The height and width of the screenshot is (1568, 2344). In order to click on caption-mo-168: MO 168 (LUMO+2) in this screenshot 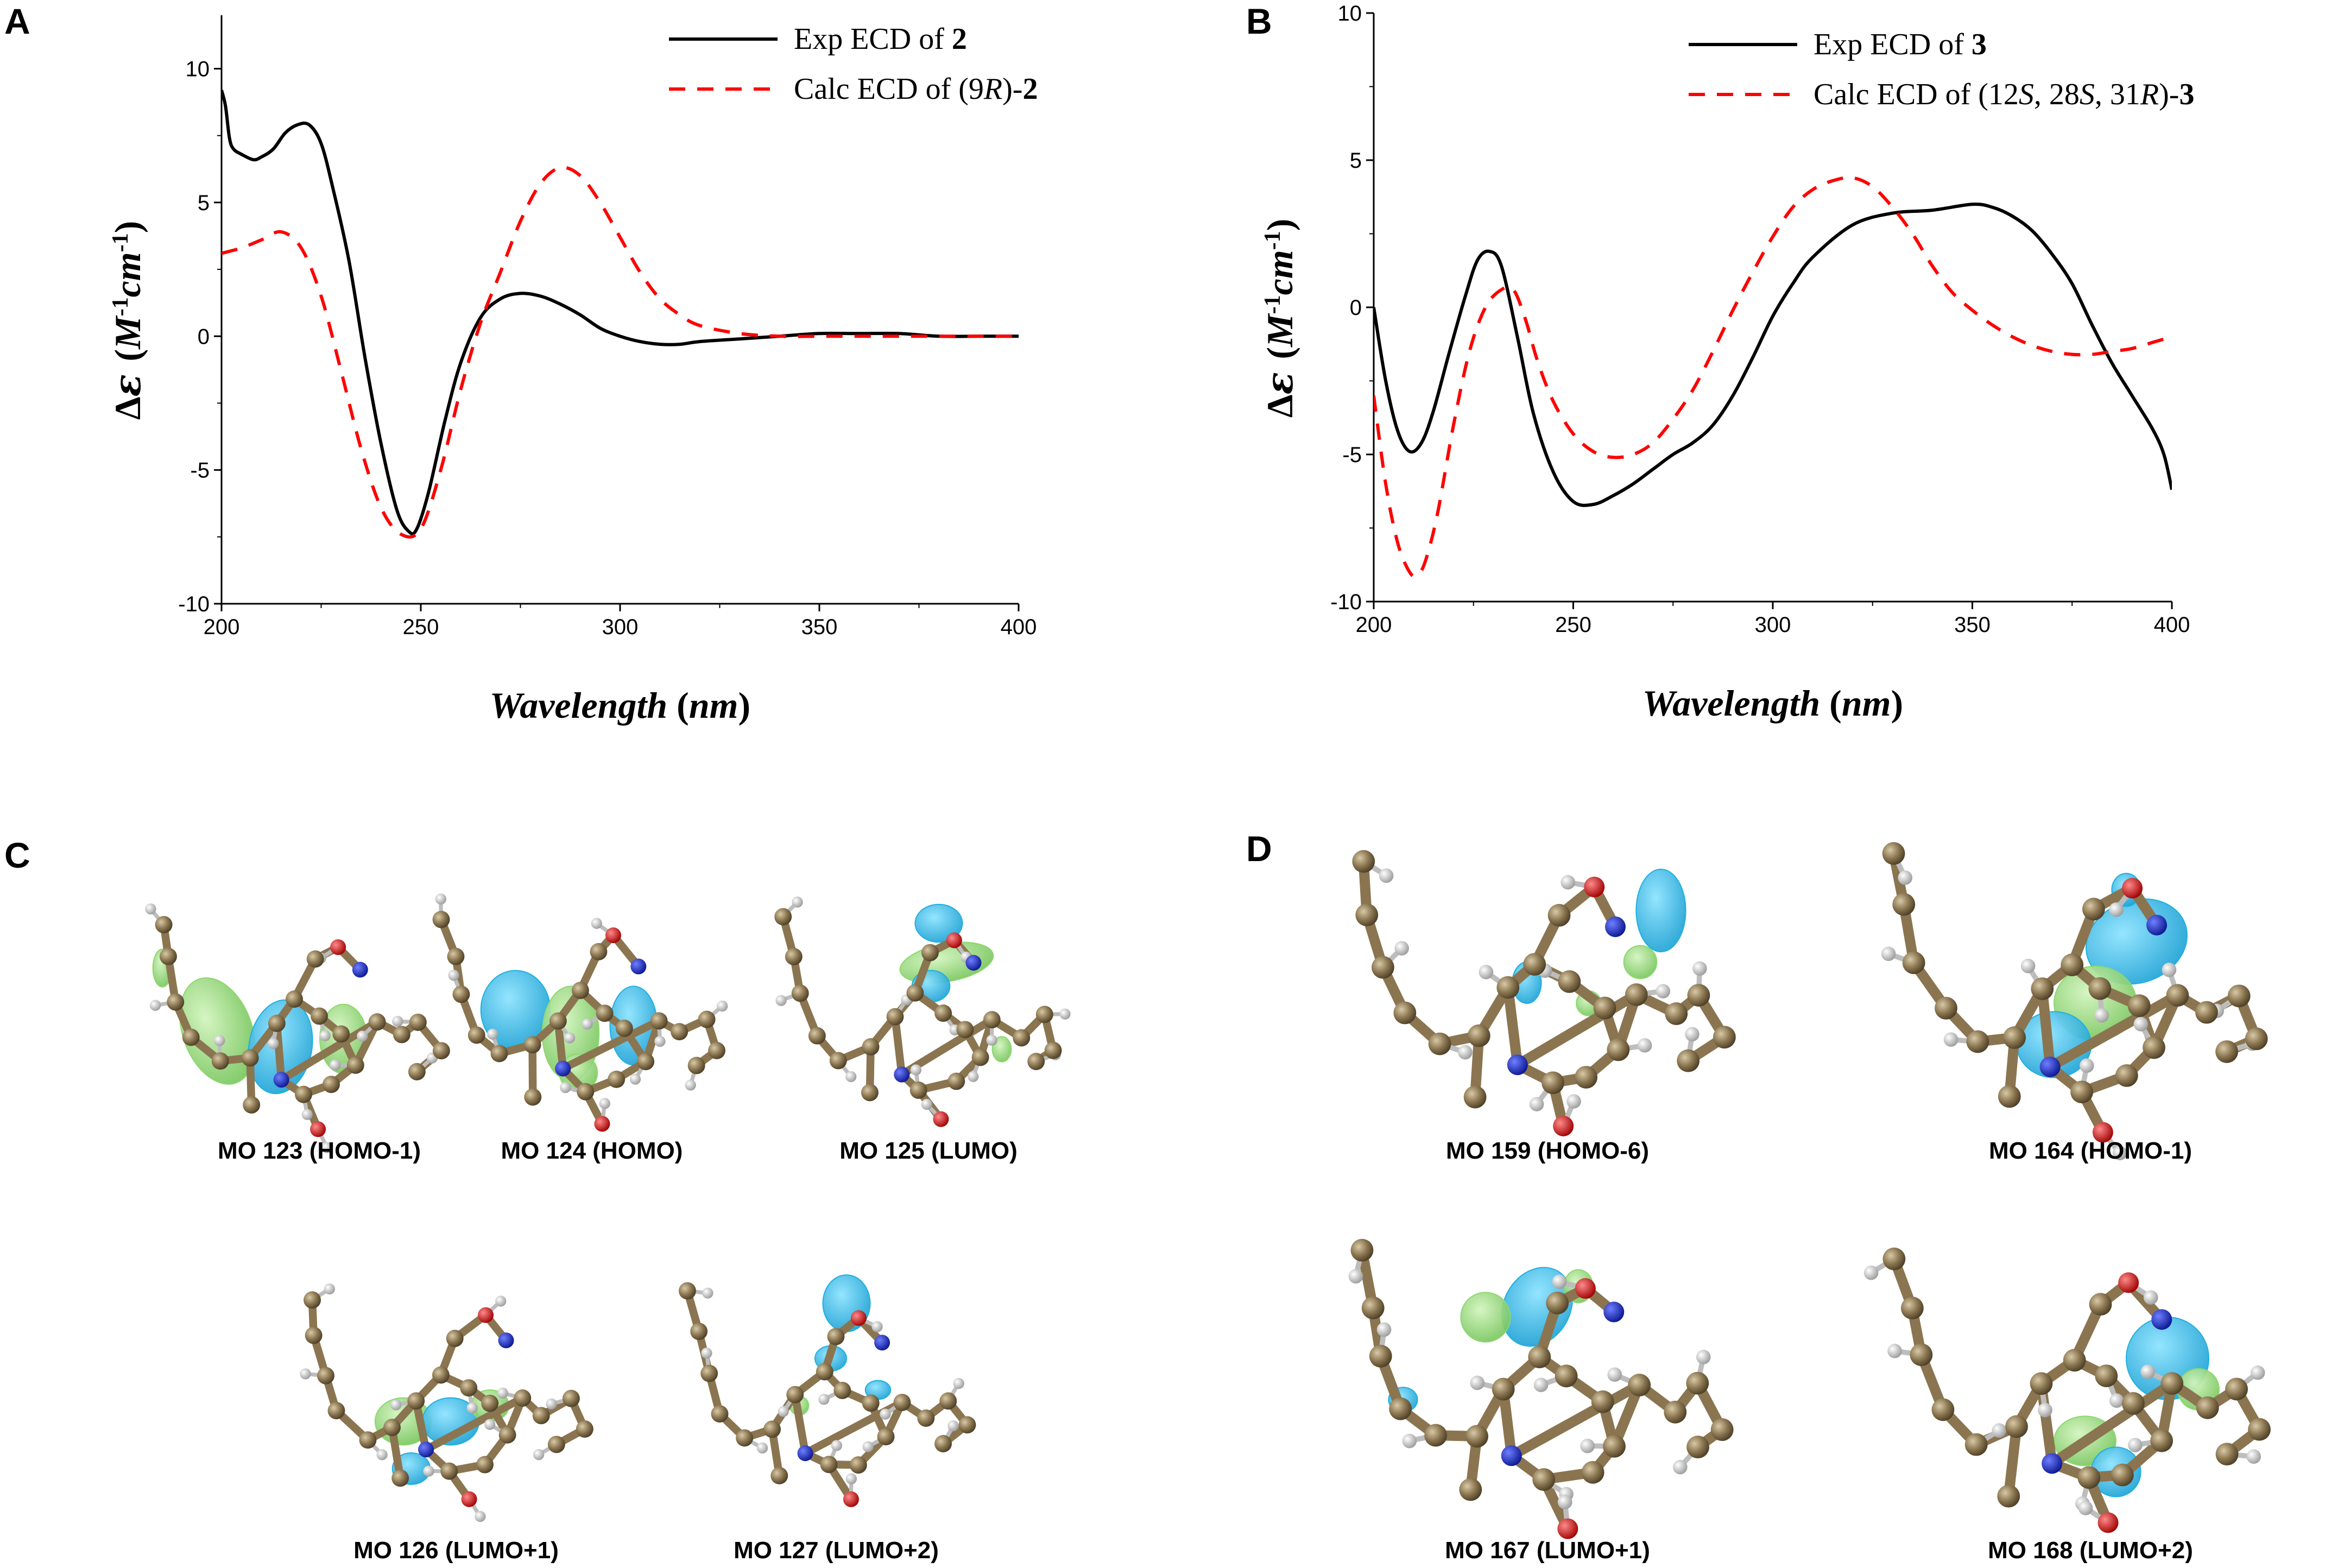, I will do `click(2090, 1551)`.